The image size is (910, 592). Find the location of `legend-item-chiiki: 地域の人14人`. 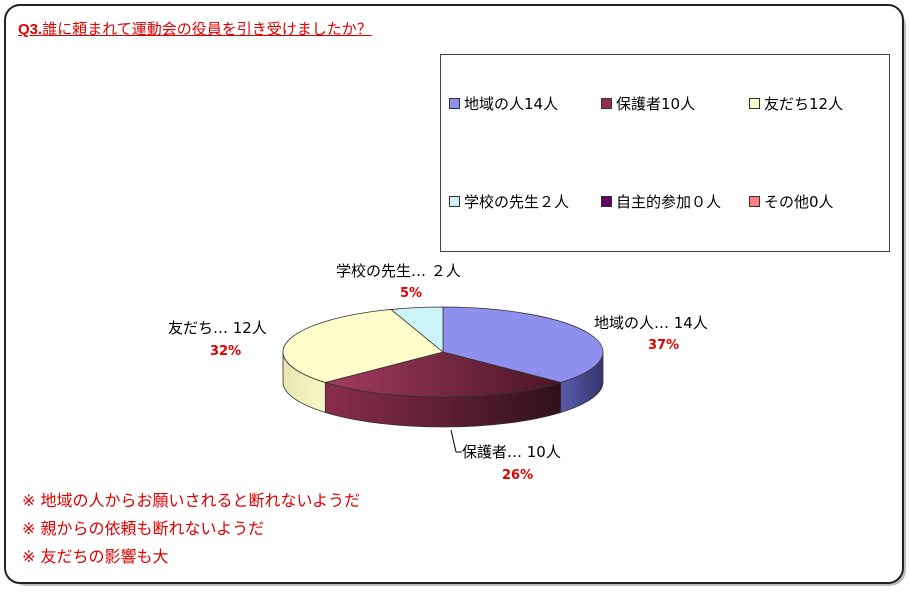

legend-item-chiiki: 地域の人14人 is located at coordinates (503, 103).